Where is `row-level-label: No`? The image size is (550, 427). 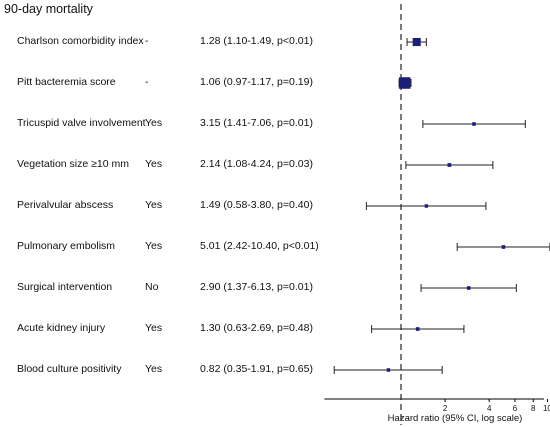
row-level-label: No is located at coordinates (152, 287).